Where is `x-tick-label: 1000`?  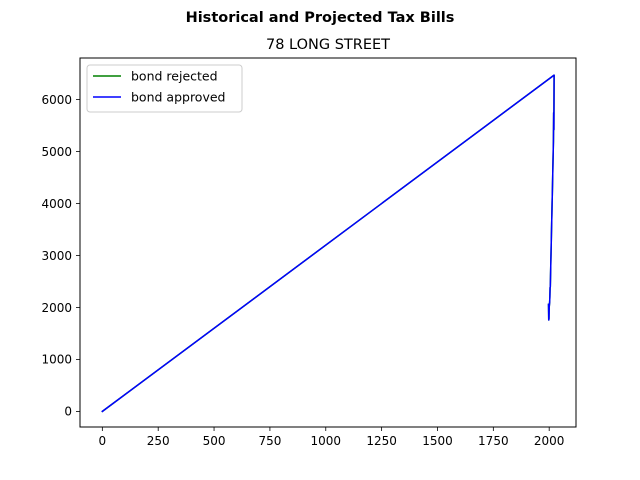 x-tick-label: 1000 is located at coordinates (325, 441).